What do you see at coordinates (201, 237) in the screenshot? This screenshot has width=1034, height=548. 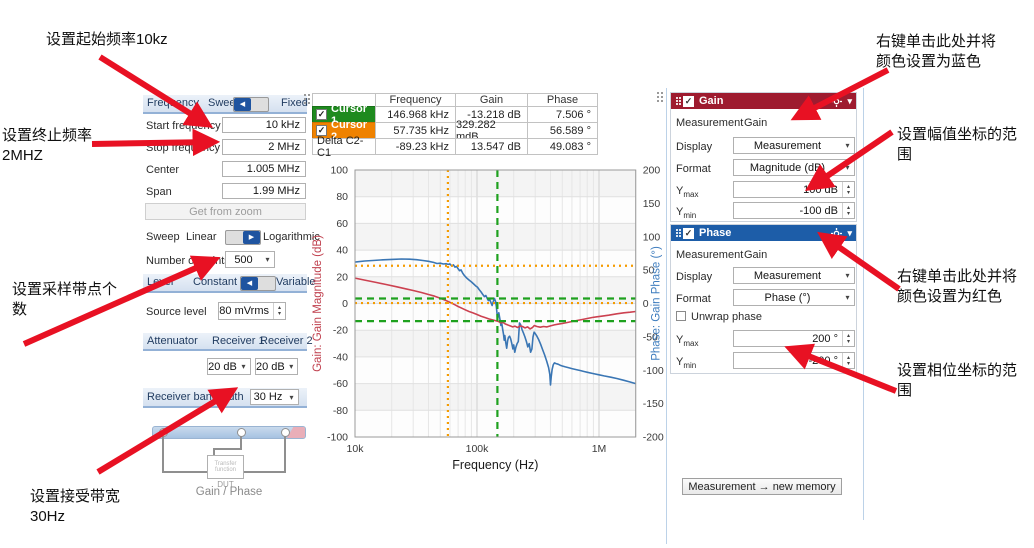 I see `sweep-linear-label: Linear` at bounding box center [201, 237].